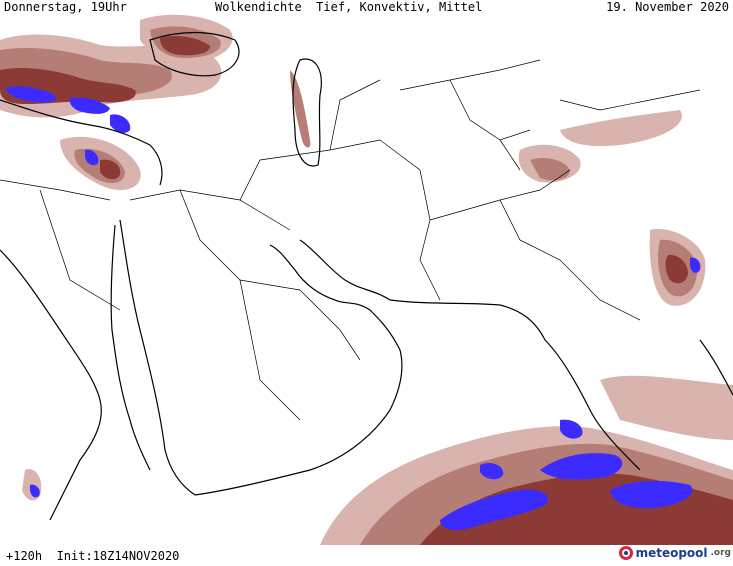  What do you see at coordinates (720, 553) in the screenshot?
I see `brand-tld: .org` at bounding box center [720, 553].